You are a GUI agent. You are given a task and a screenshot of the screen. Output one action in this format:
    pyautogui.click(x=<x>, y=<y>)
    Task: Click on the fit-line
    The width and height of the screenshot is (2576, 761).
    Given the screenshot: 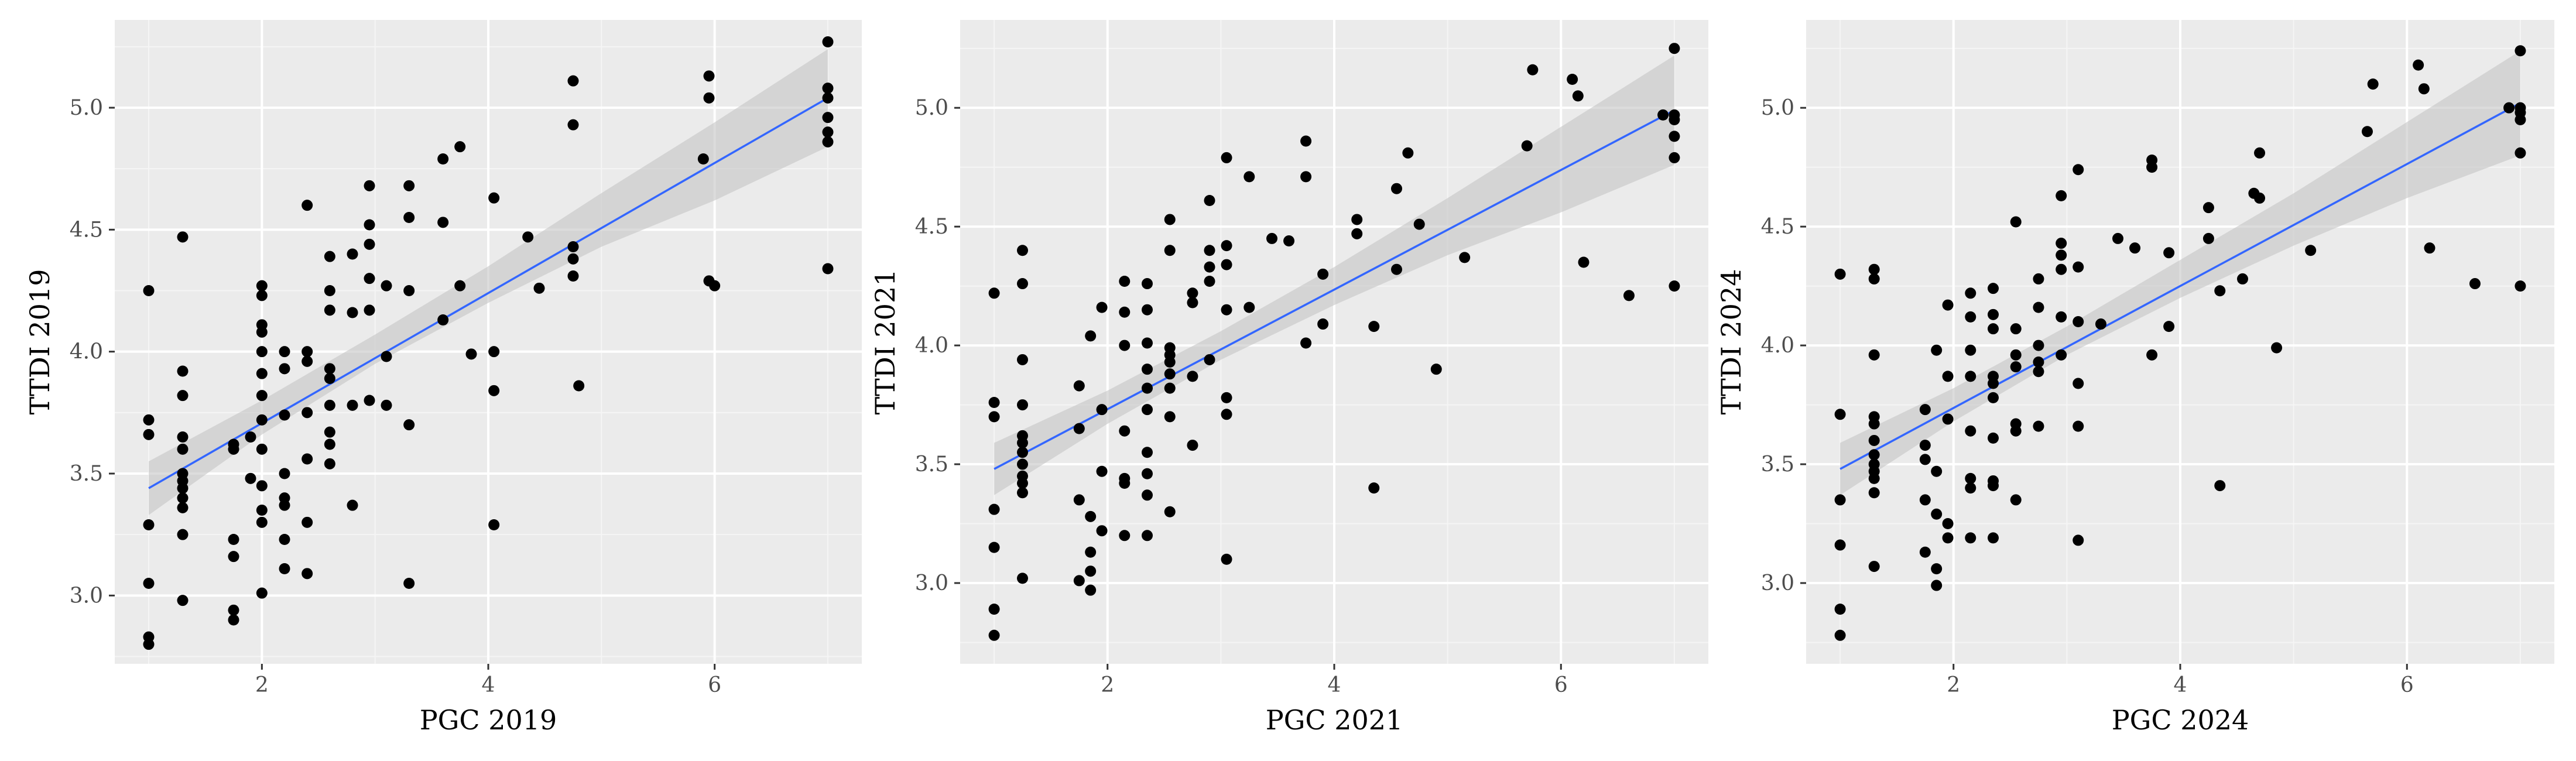 What is the action you would take?
    pyautogui.click(x=2180, y=286)
    